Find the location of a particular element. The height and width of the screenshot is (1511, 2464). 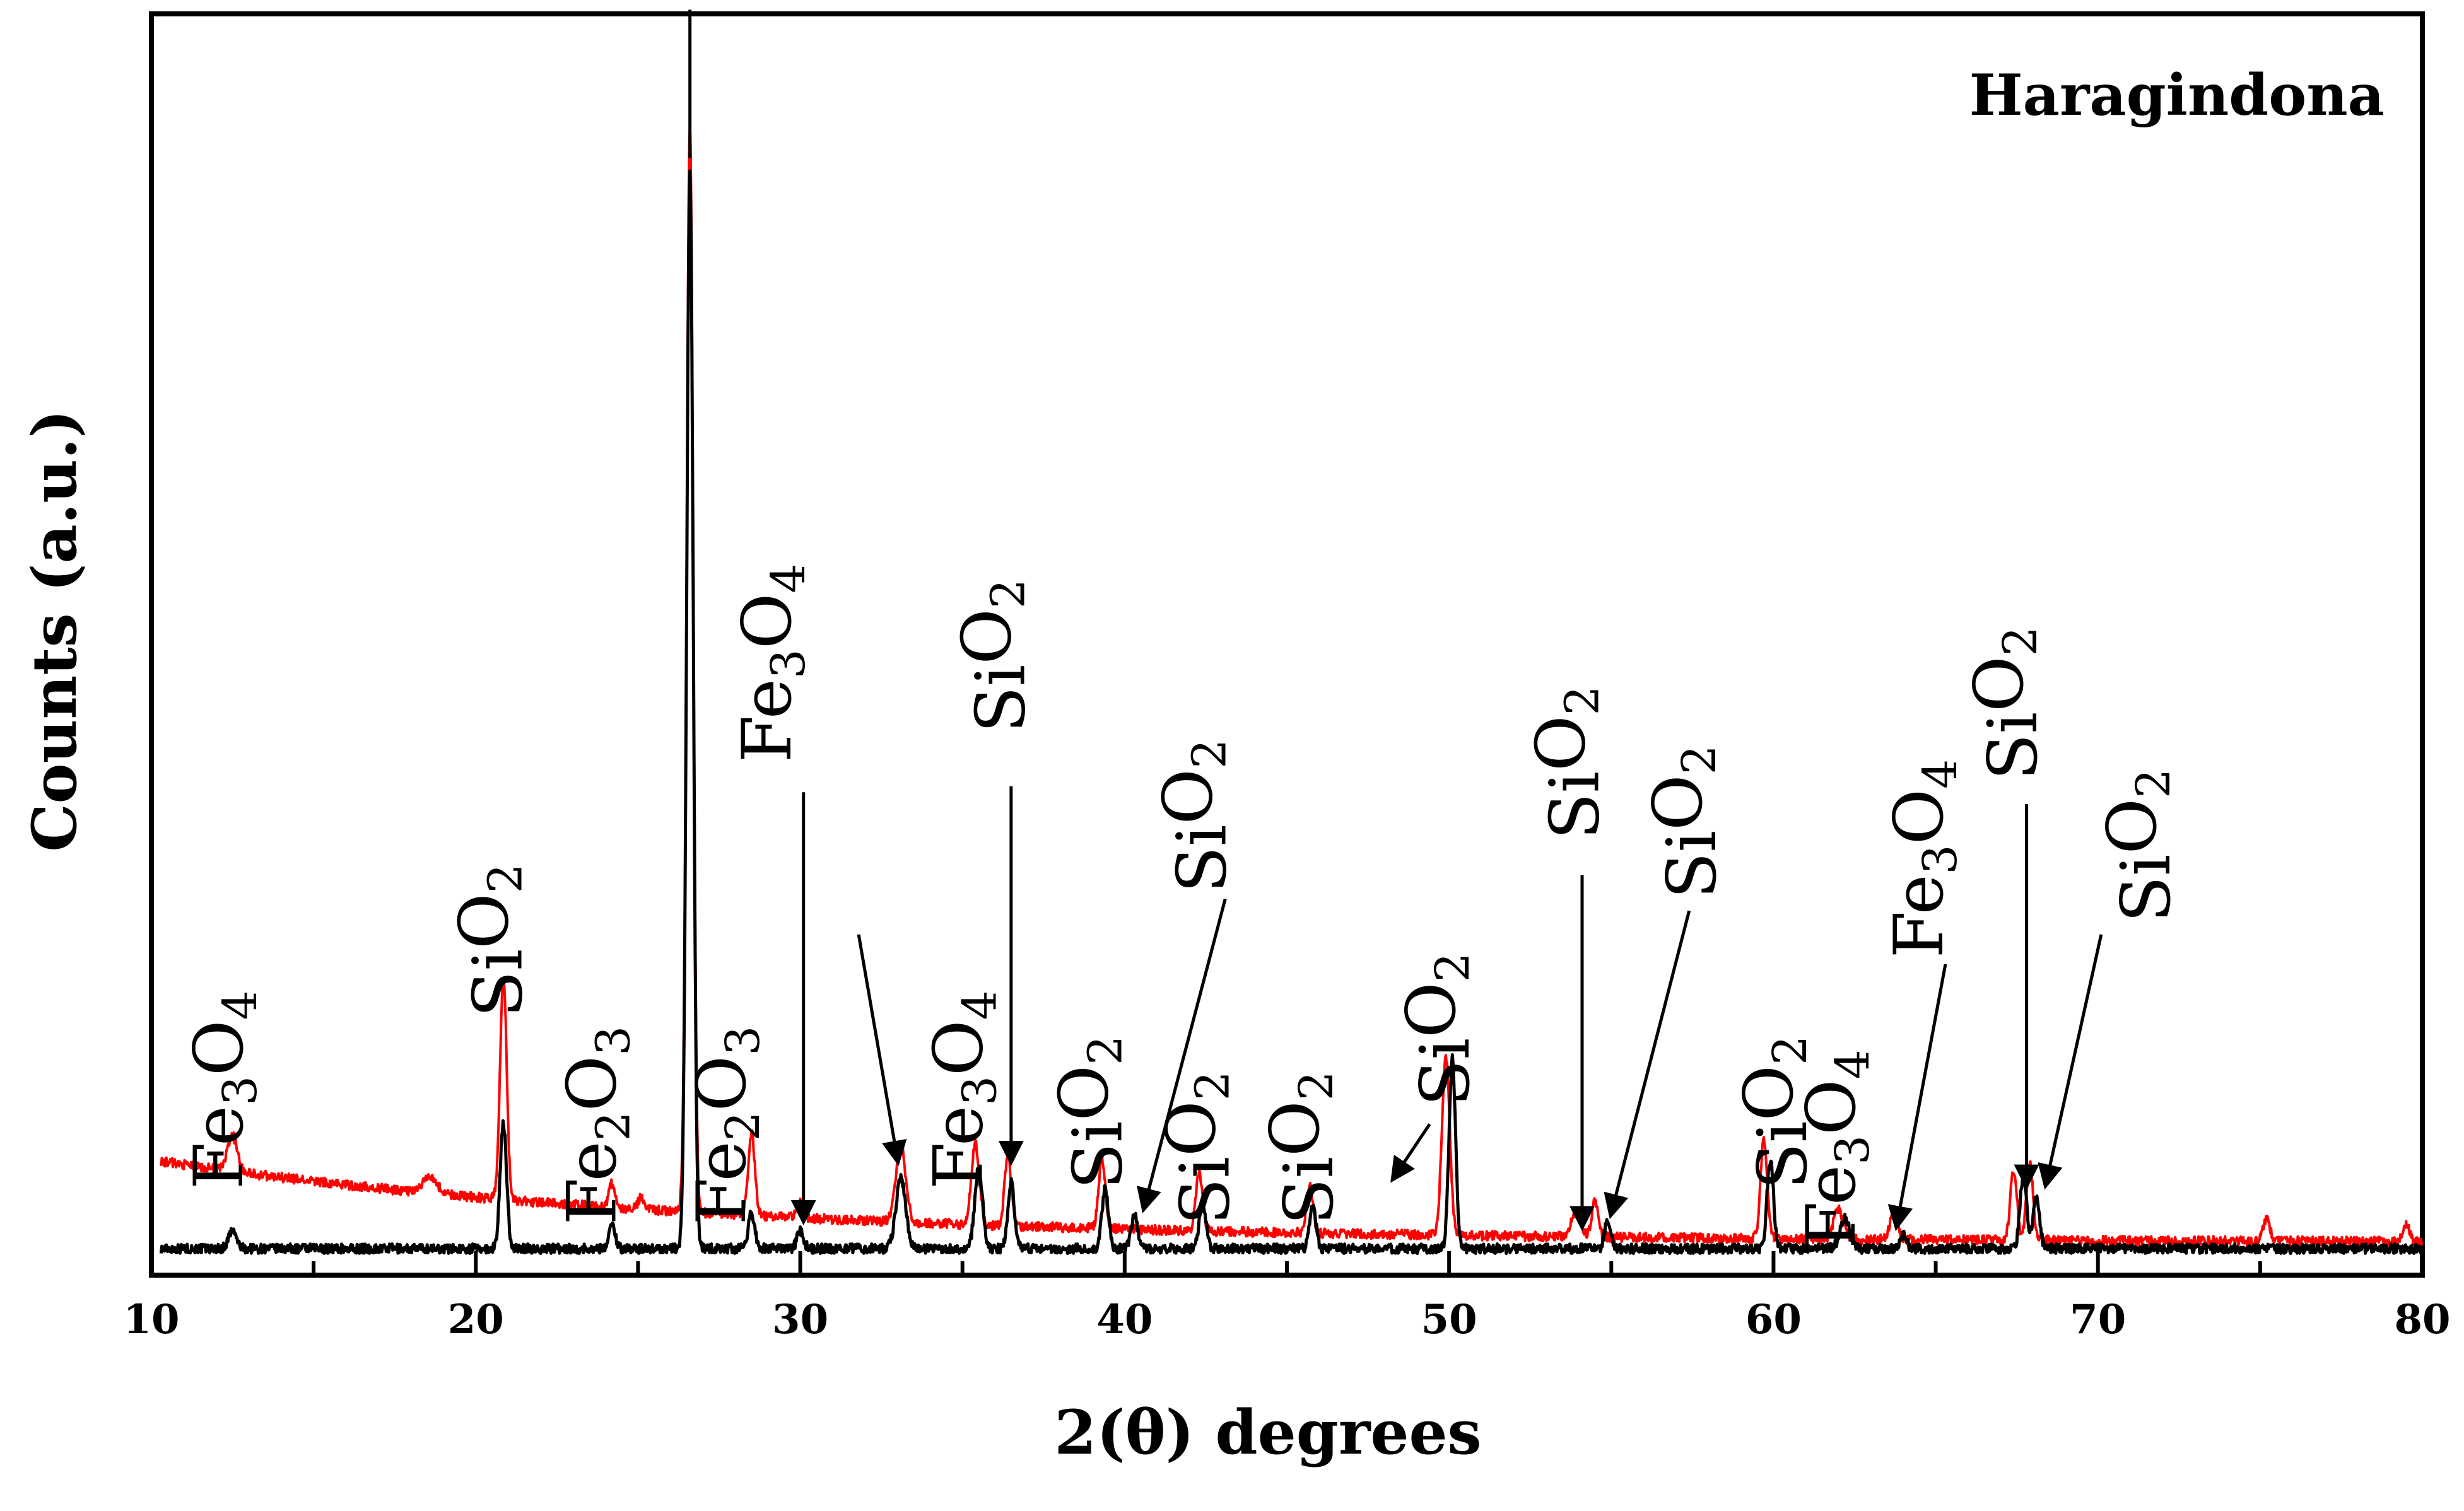

x-tick-label: 40 is located at coordinates (1124, 1319).